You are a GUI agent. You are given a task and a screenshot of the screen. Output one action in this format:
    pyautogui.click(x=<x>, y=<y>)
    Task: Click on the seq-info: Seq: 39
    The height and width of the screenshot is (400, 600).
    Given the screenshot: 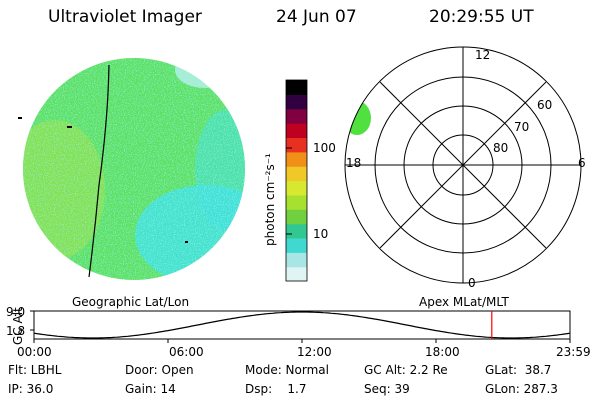 What is the action you would take?
    pyautogui.click(x=387, y=389)
    